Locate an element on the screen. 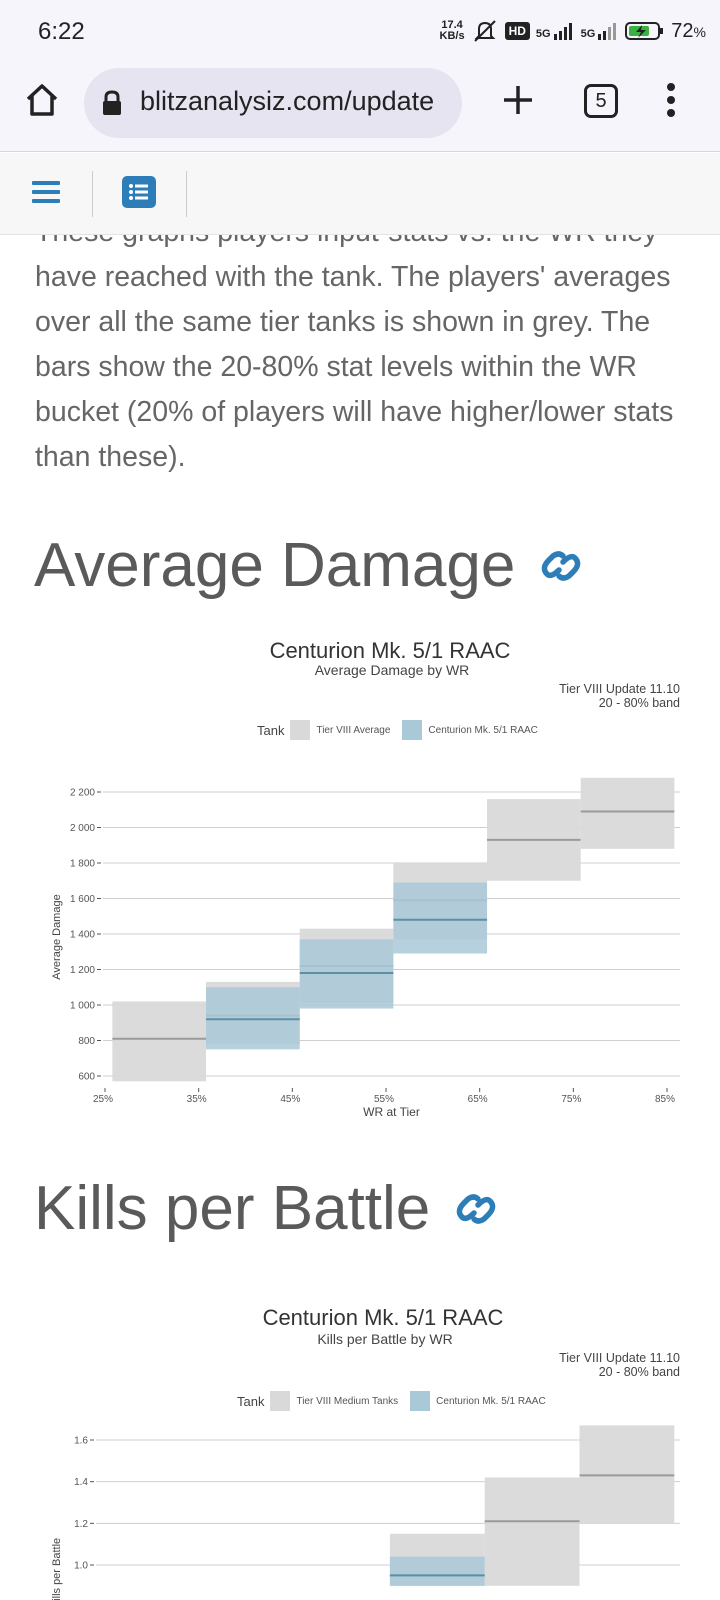 Image resolution: width=720 pixels, height=1600 pixels. y-tick-label: 1.6 is located at coordinates (81, 1441).